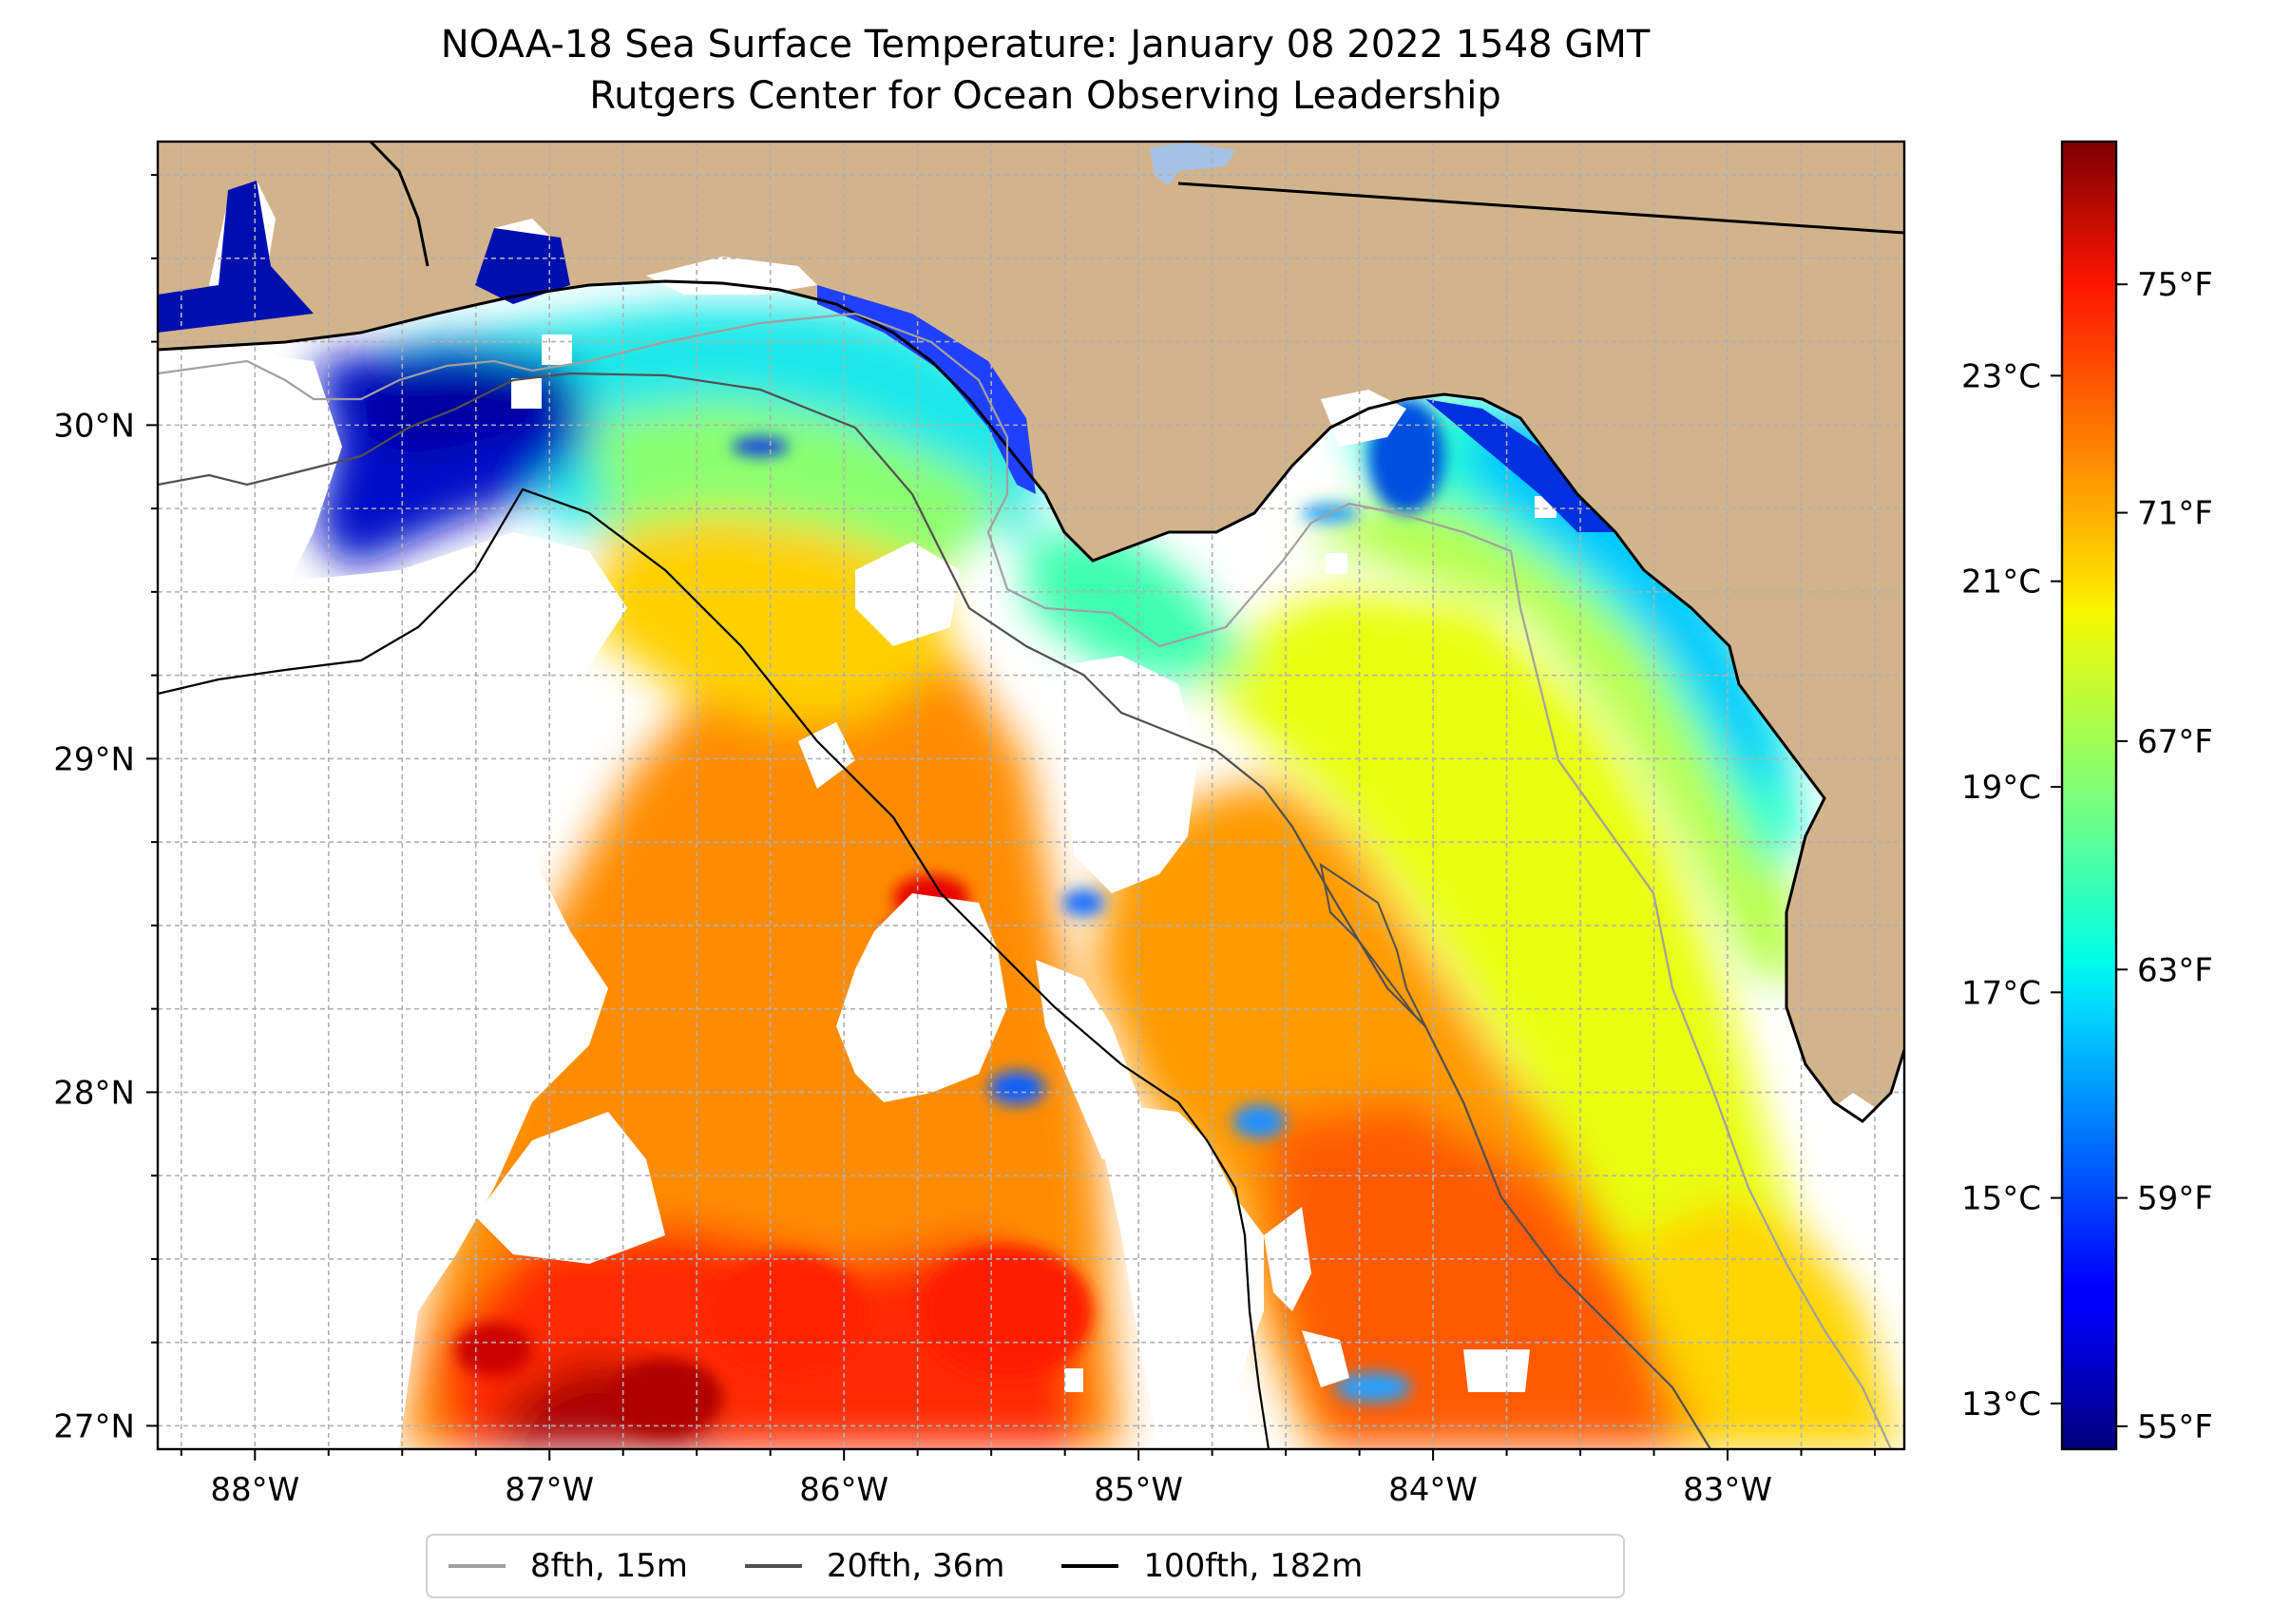 The width and height of the screenshot is (2292, 1624). I want to click on legend-item-8fth: 8fth, 15m, so click(568, 1566).